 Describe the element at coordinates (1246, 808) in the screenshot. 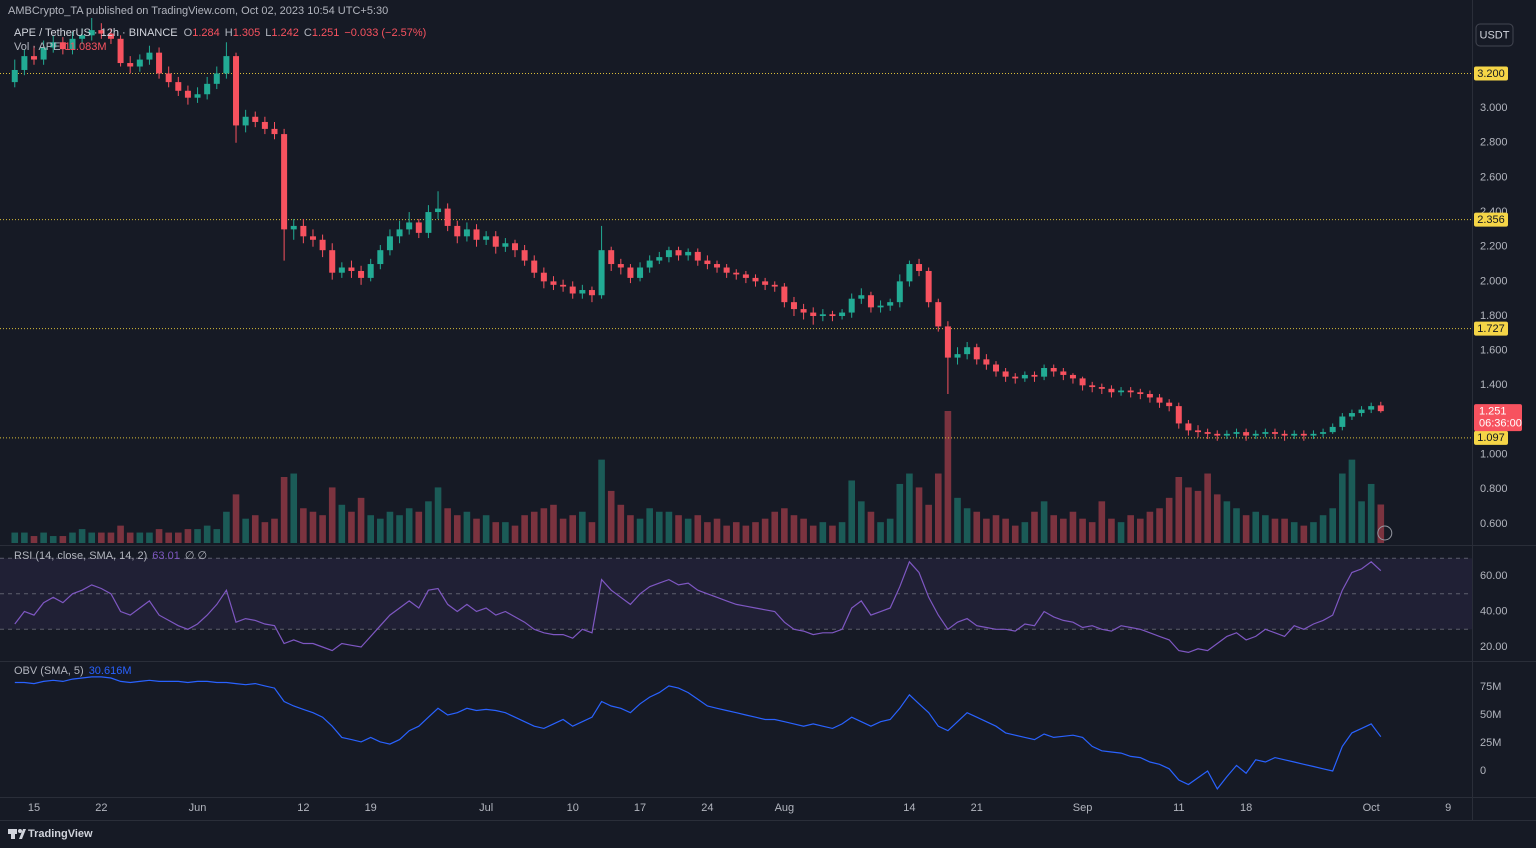

I see `x-tick-label: 18` at that location.